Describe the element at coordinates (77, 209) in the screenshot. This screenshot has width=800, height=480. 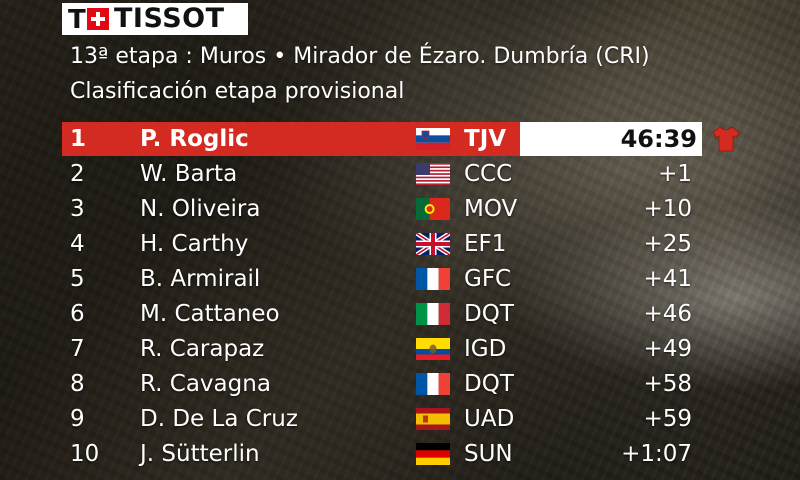
I see `rider-position: 3` at that location.